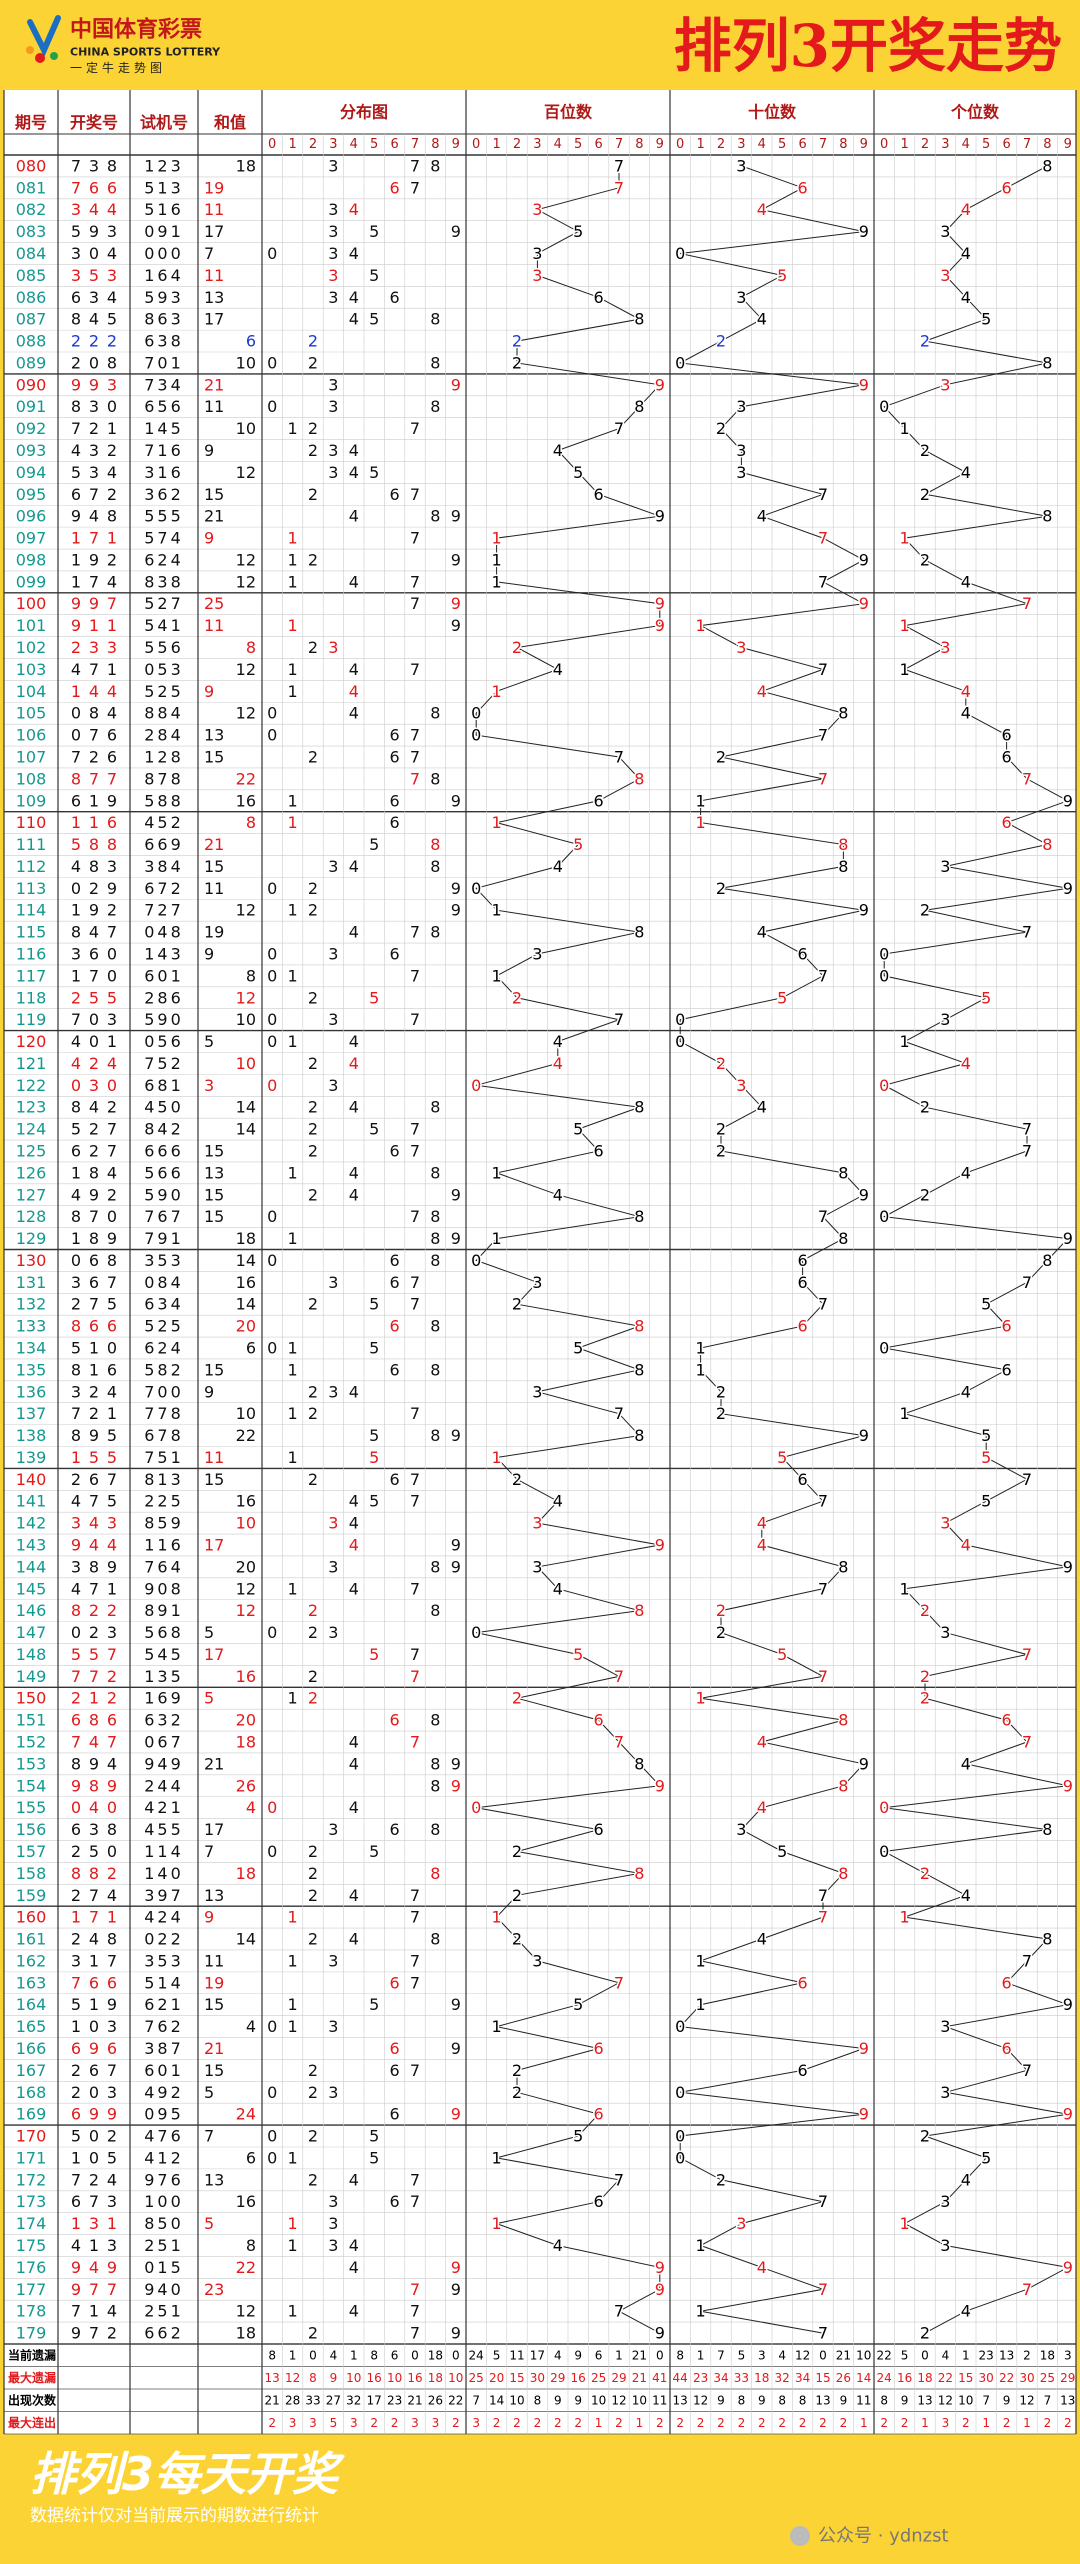 The width and height of the screenshot is (1080, 2564). Describe the element at coordinates (31, 1523) in the screenshot. I see `issue: 142` at that location.